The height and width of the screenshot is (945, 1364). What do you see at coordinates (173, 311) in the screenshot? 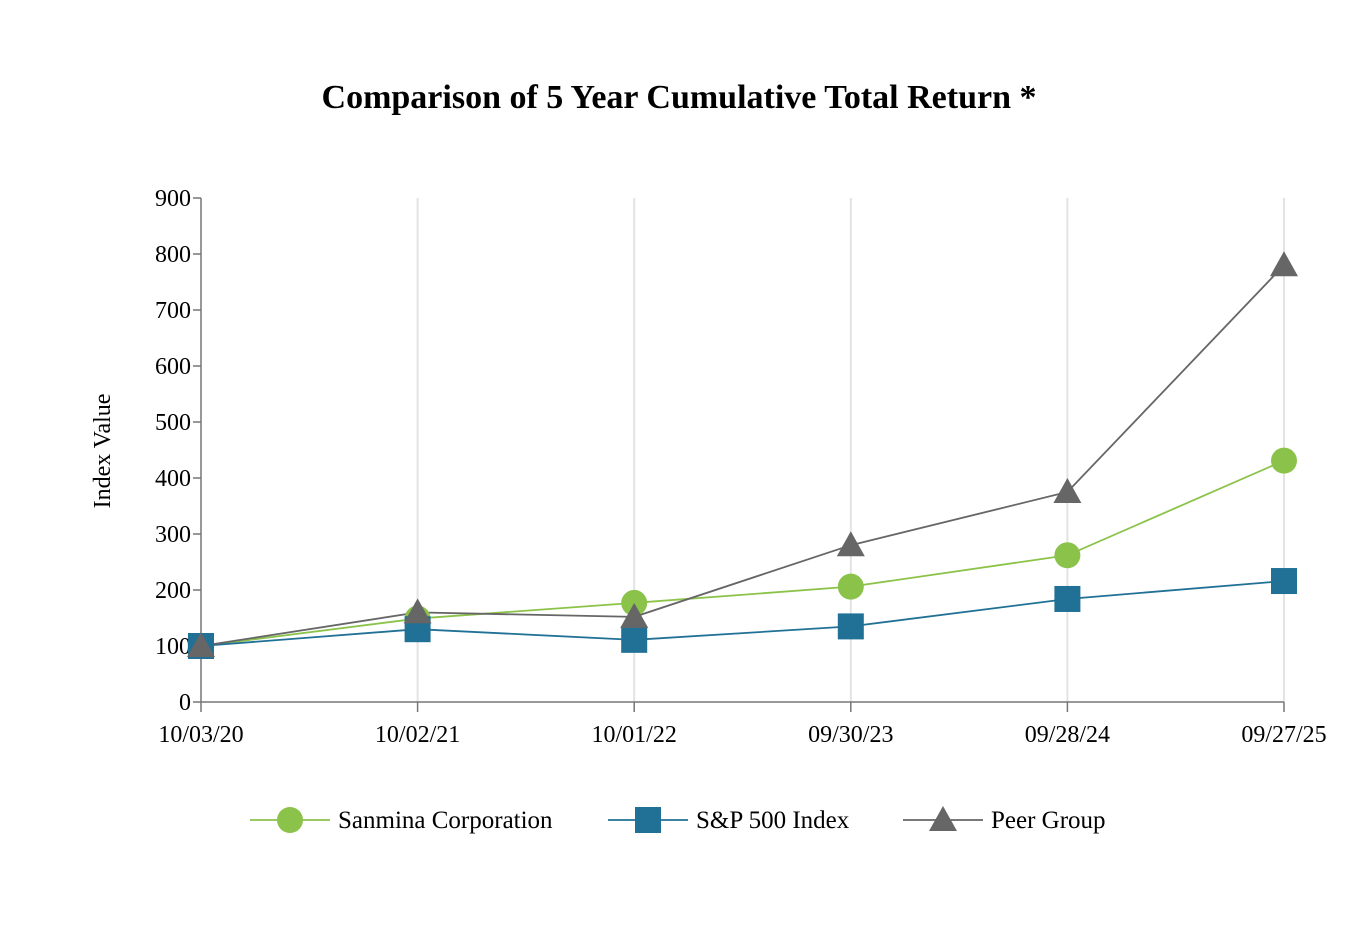
I see `y-tick-label: 700` at bounding box center [173, 311].